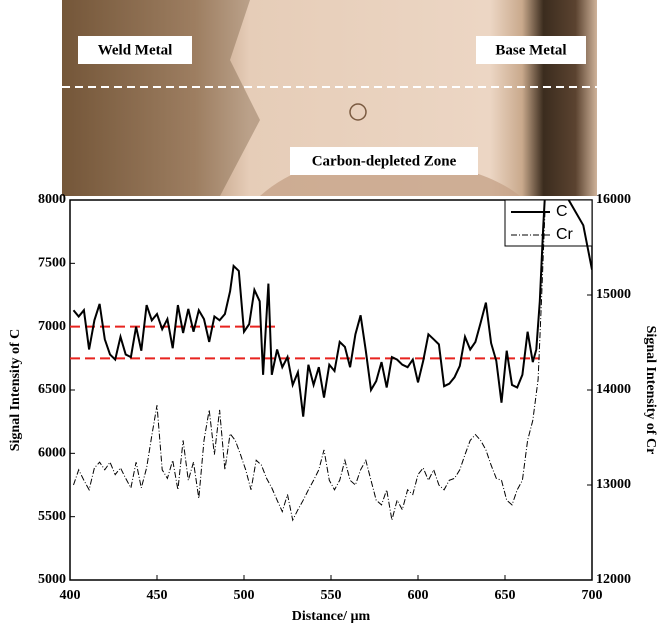  What do you see at coordinates (613, 484) in the screenshot?
I see `y2-tick-label: 13000` at bounding box center [613, 484].